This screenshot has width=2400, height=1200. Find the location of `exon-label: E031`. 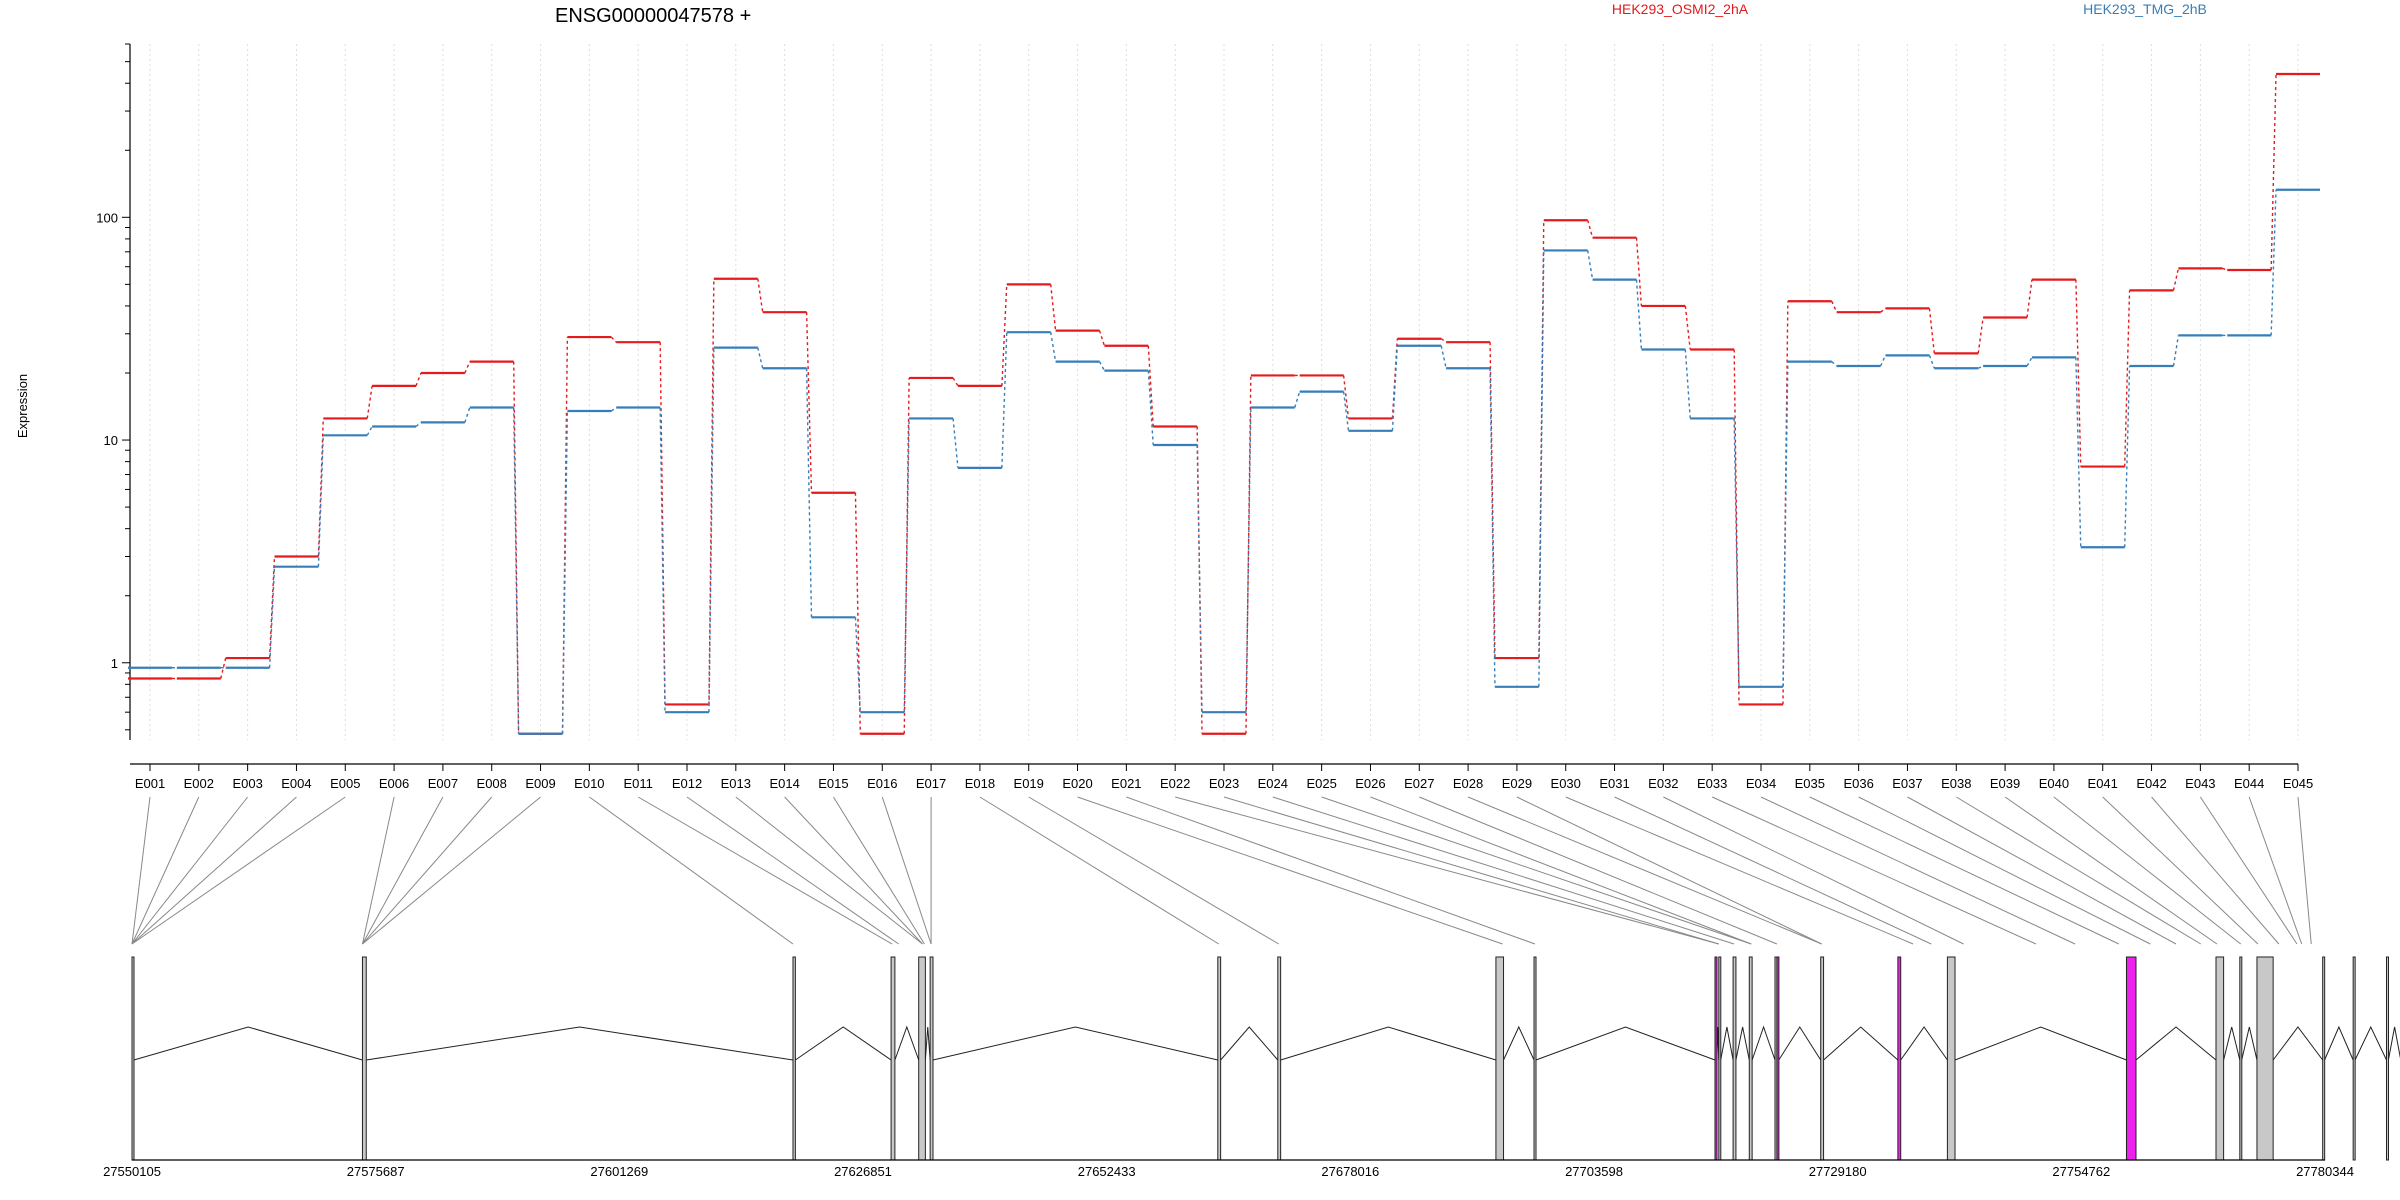

exon-label: E031 is located at coordinates (1614, 783).